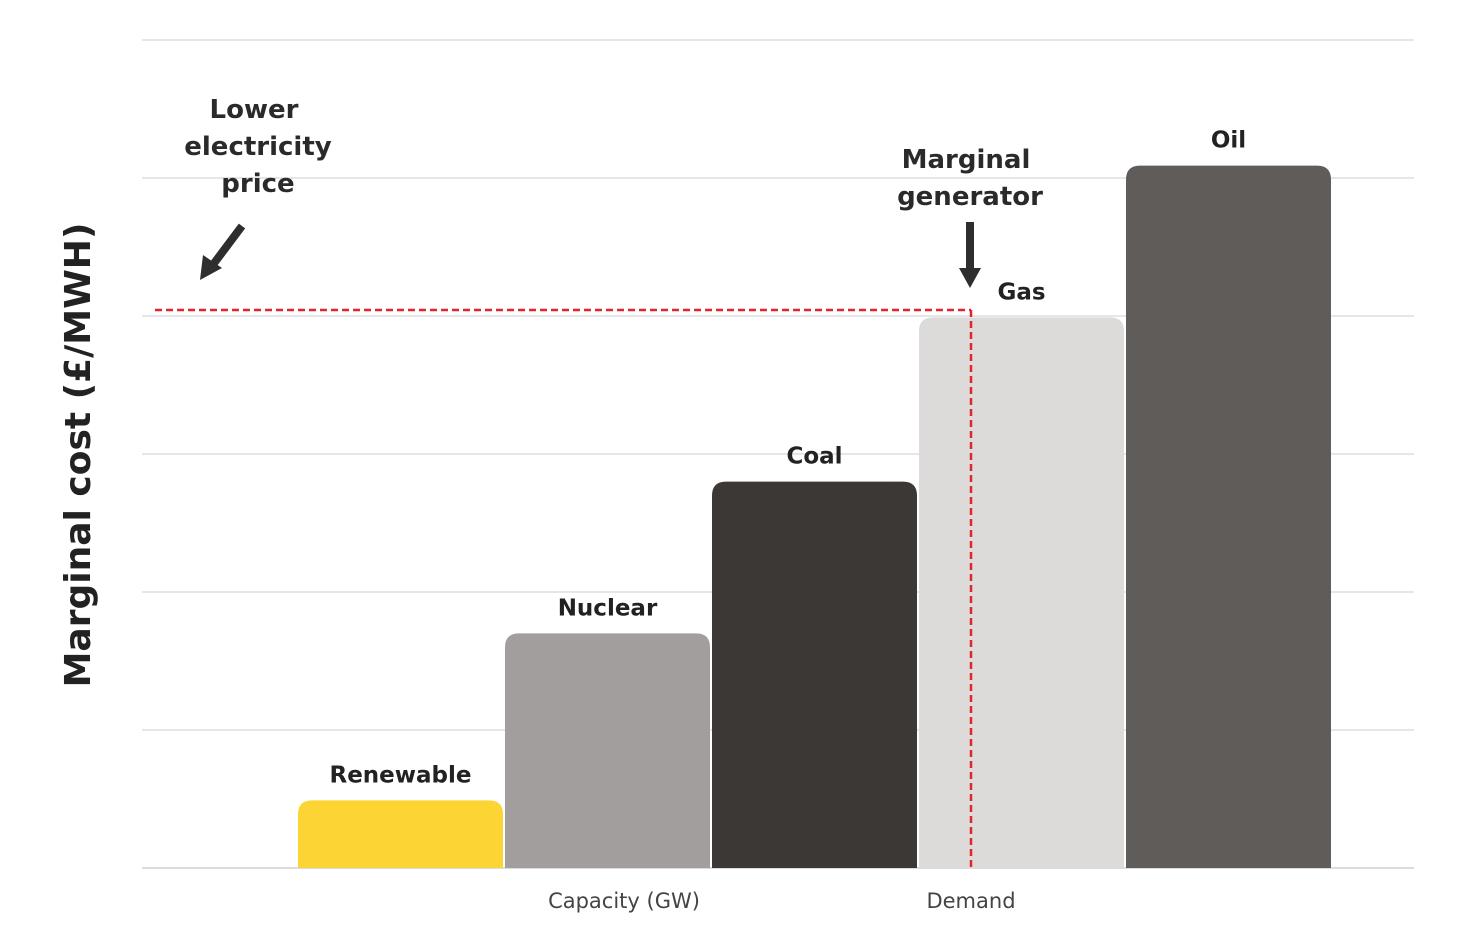 Image resolution: width=1476 pixels, height=952 pixels. Describe the element at coordinates (970, 216) in the screenshot. I see `annotation-marginal-generator: Marginal generator` at that location.